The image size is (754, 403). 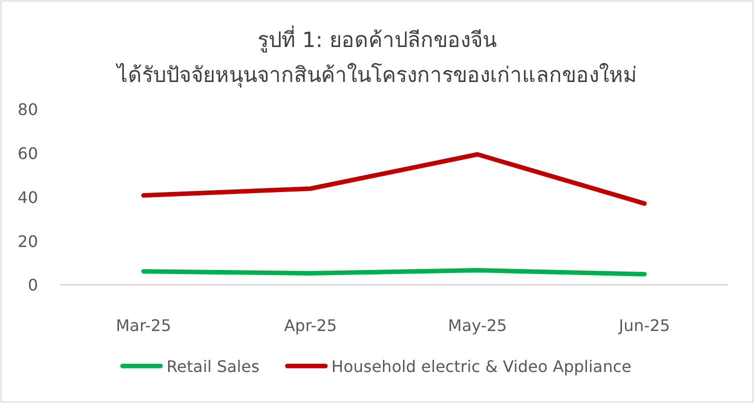 I want to click on legend-label: Retail Sales, so click(x=213, y=366).